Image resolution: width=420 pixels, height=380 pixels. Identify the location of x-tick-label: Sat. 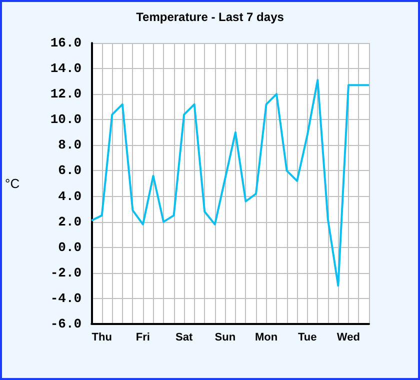
(184, 338).